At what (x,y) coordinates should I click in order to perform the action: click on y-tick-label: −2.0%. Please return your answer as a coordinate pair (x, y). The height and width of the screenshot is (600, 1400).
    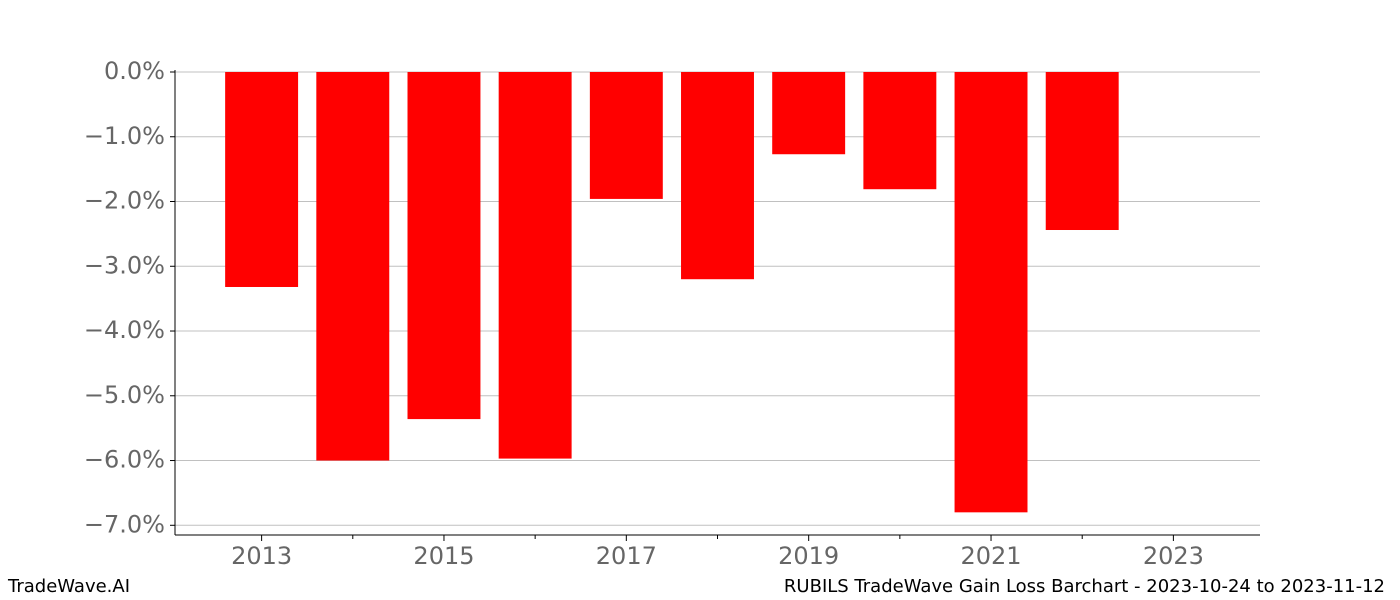
    Looking at the image, I should click on (124, 201).